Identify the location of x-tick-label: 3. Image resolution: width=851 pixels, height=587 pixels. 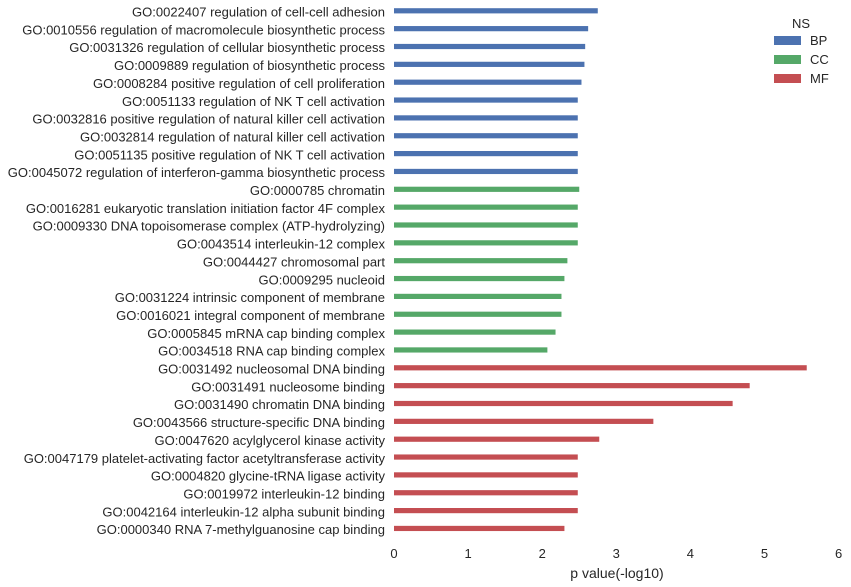
(616, 553).